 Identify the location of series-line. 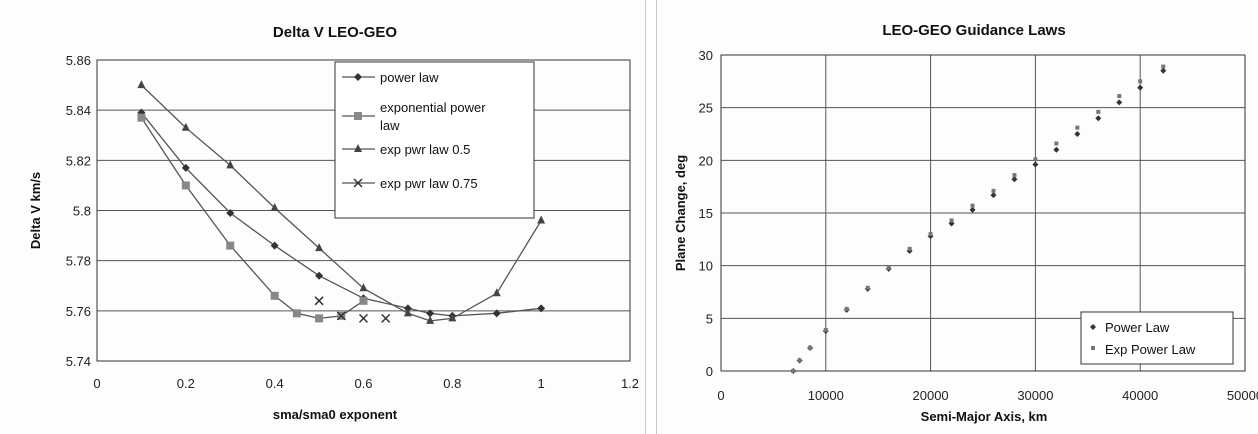
(252, 218).